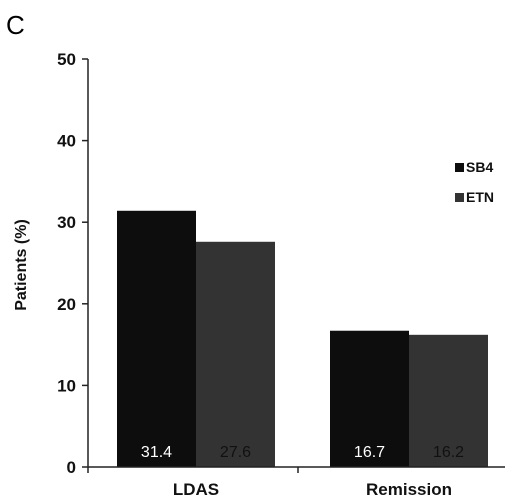 This screenshot has width=512, height=499. What do you see at coordinates (448, 400) in the screenshot?
I see `bar-etn-remission` at bounding box center [448, 400].